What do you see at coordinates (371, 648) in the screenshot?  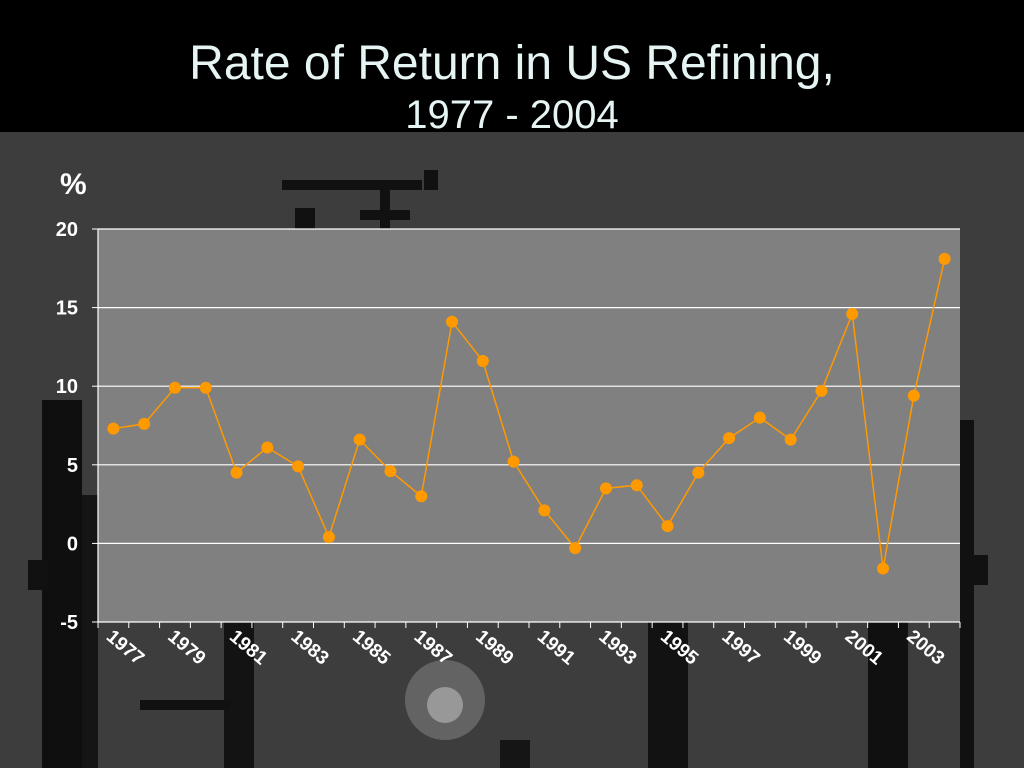 I see `x-tick-label: 1985` at bounding box center [371, 648].